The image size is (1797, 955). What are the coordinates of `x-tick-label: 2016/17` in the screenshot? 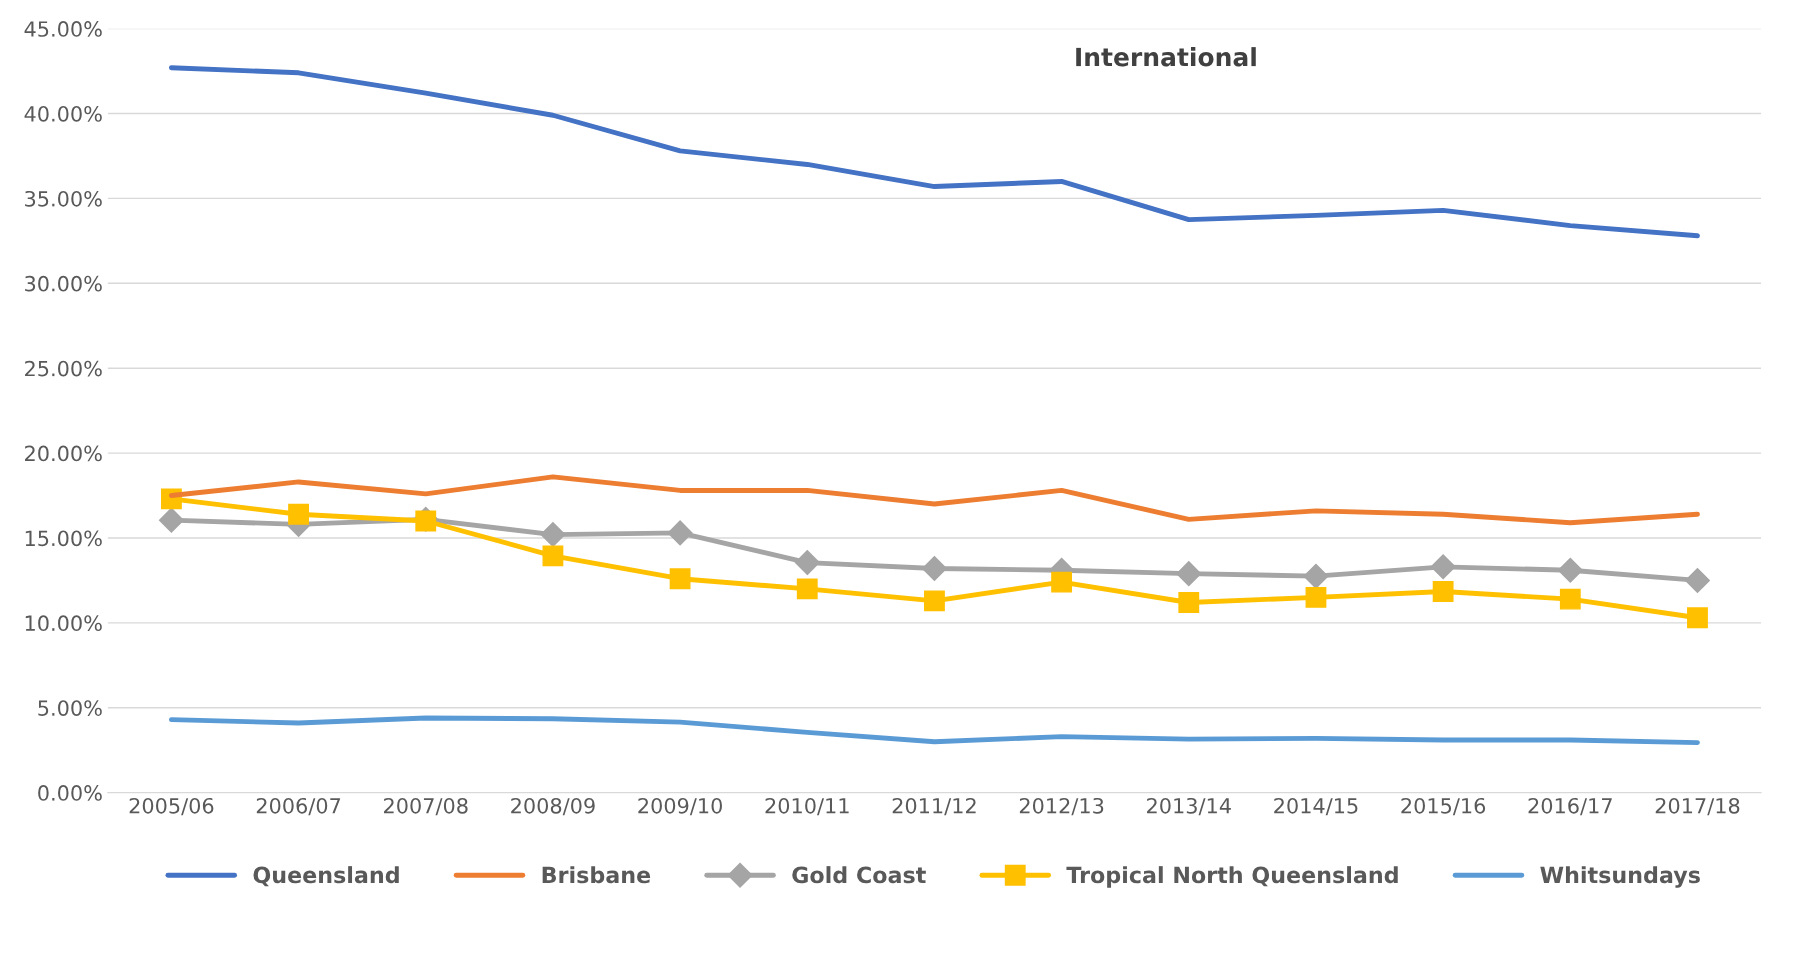 It's located at (1570, 806).